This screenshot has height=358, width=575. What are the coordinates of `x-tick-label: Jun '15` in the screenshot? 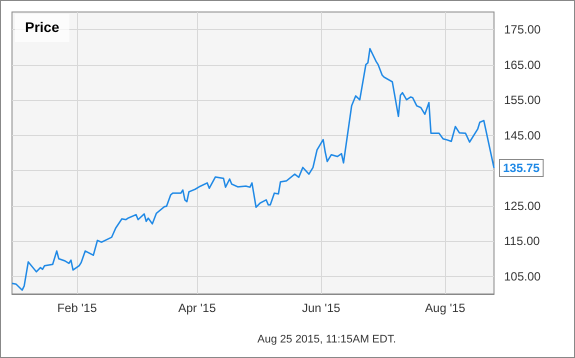 It's located at (321, 308).